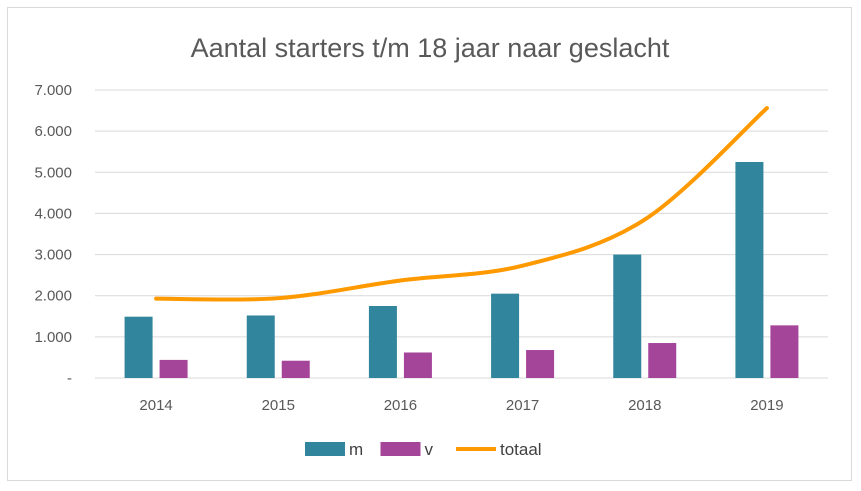 The width and height of the screenshot is (861, 491). Describe the element at coordinates (278, 405) in the screenshot. I see `x-tick-label: 2015` at that location.